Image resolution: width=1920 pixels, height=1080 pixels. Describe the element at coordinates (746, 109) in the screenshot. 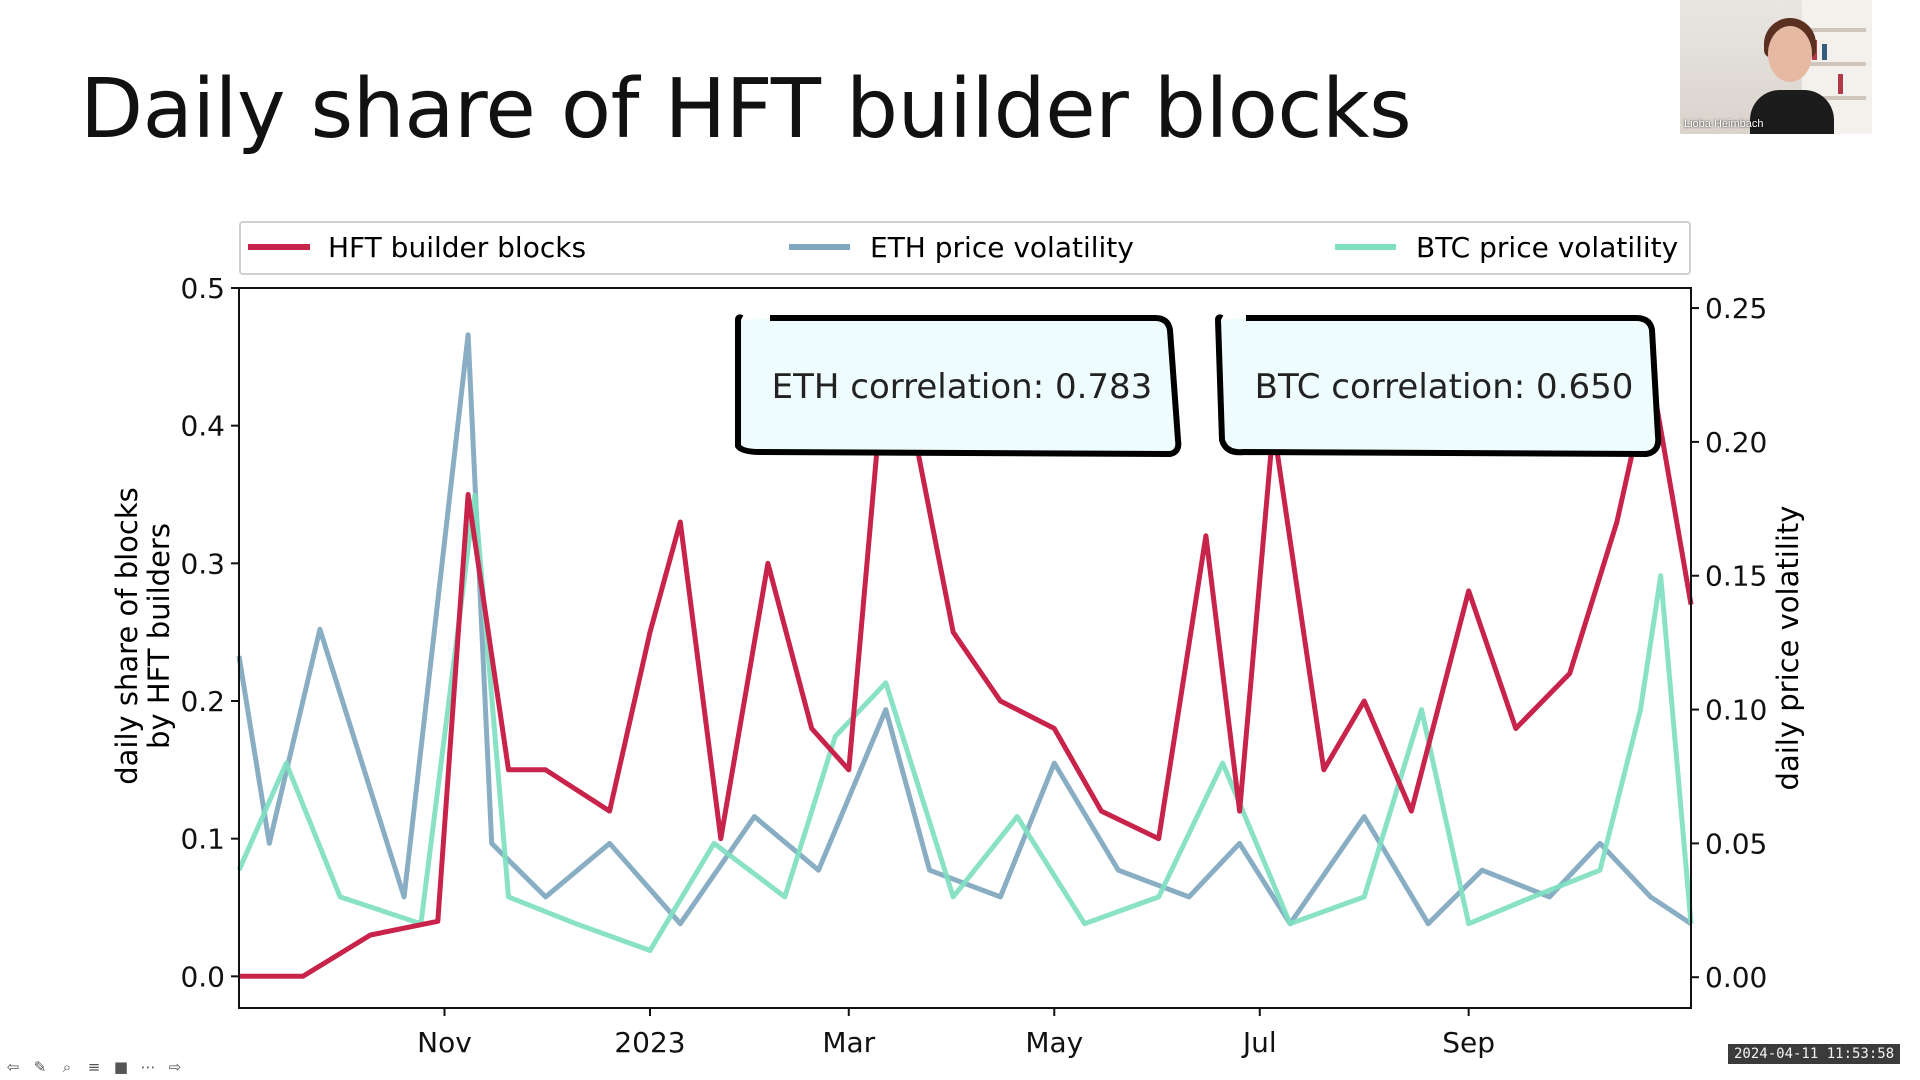

I see `slide-title: Daily share of HFT builder blocks` at that location.